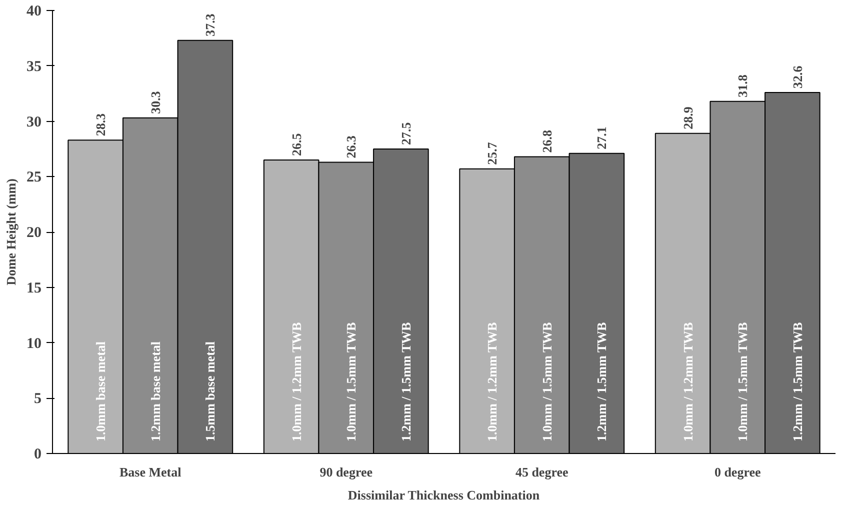 This screenshot has height=507, width=844. I want to click on y-tick-label: 35, so click(34, 66).